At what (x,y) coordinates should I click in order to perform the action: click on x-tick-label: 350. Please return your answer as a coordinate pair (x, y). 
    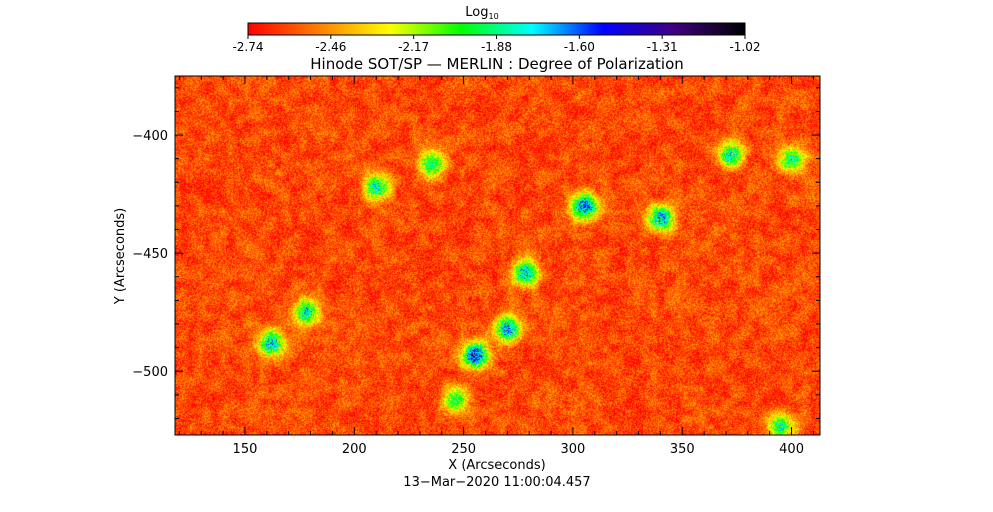
    Looking at the image, I should click on (682, 449).